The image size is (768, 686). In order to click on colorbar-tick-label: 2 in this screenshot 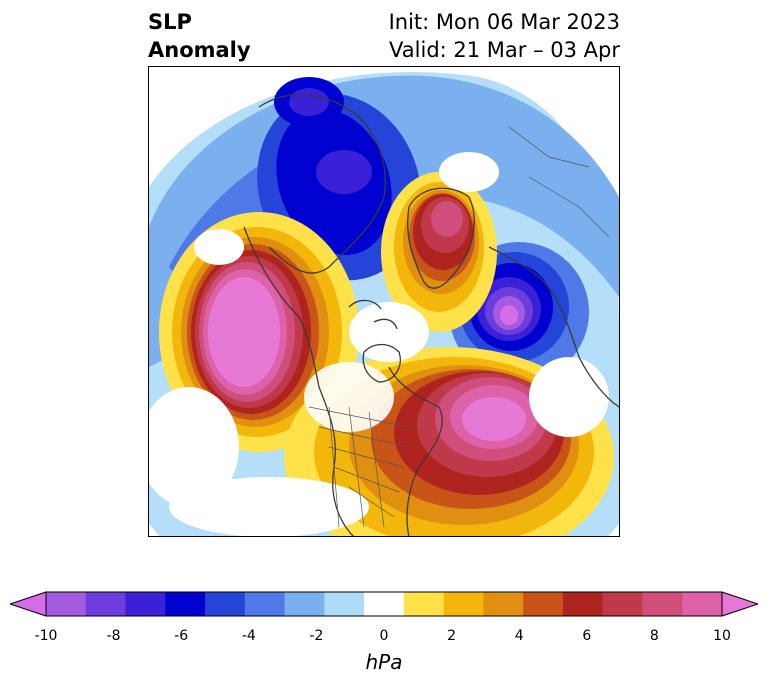, I will do `click(452, 636)`.